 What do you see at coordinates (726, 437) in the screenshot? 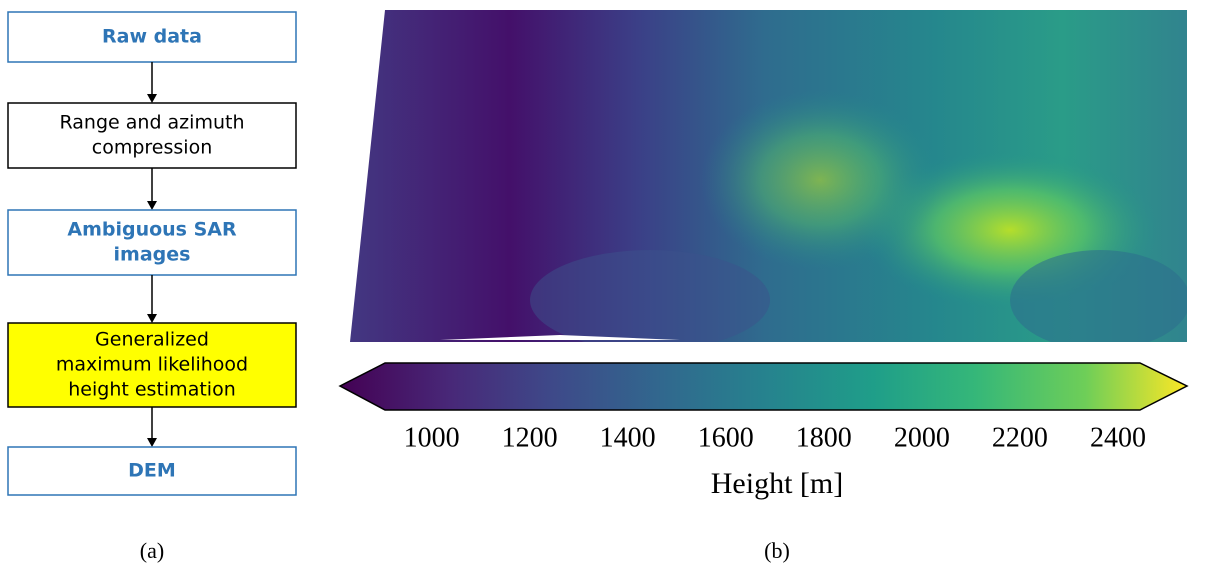
I see `tick-label: 1600` at bounding box center [726, 437].